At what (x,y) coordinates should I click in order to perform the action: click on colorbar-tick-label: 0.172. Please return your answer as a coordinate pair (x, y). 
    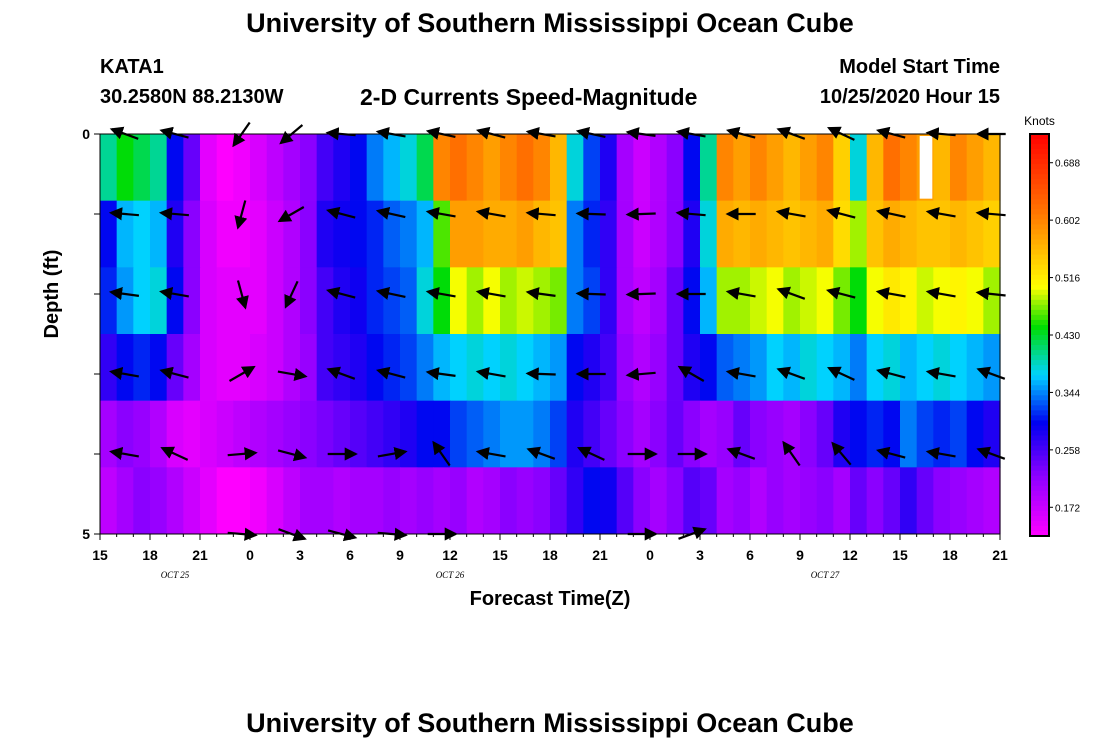
    Looking at the image, I should click on (1067, 508).